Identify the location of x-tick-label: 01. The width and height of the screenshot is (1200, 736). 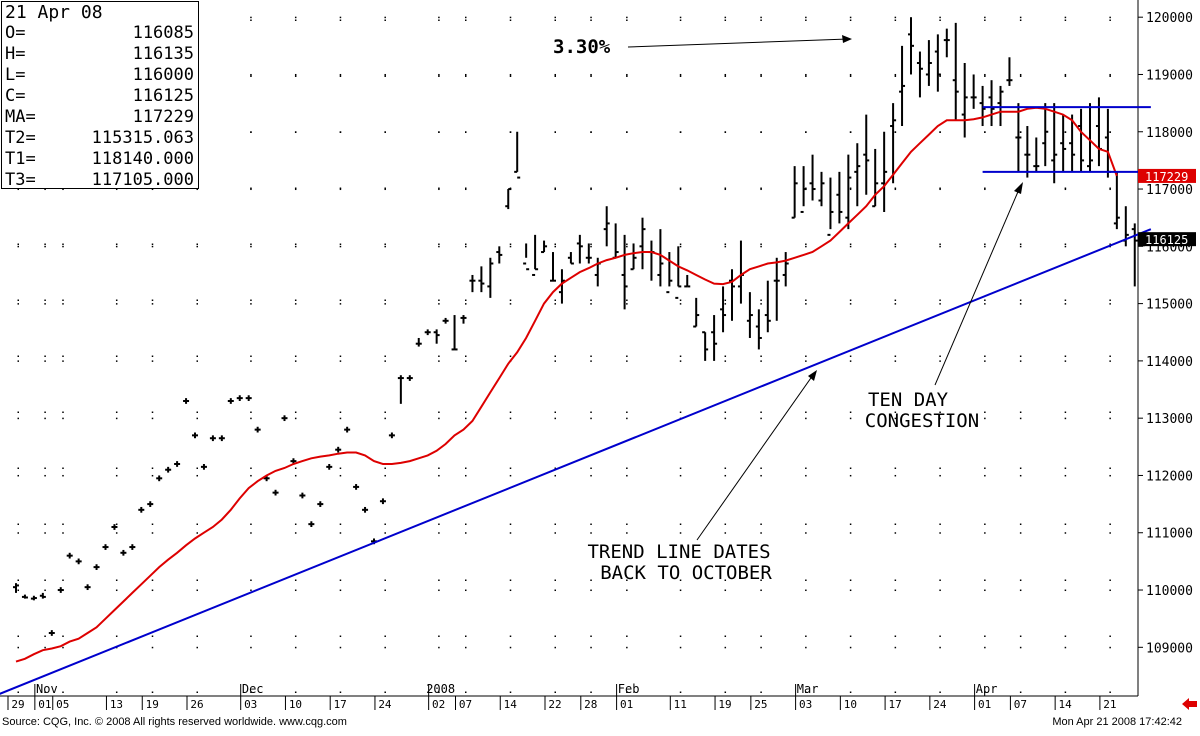
(984, 704).